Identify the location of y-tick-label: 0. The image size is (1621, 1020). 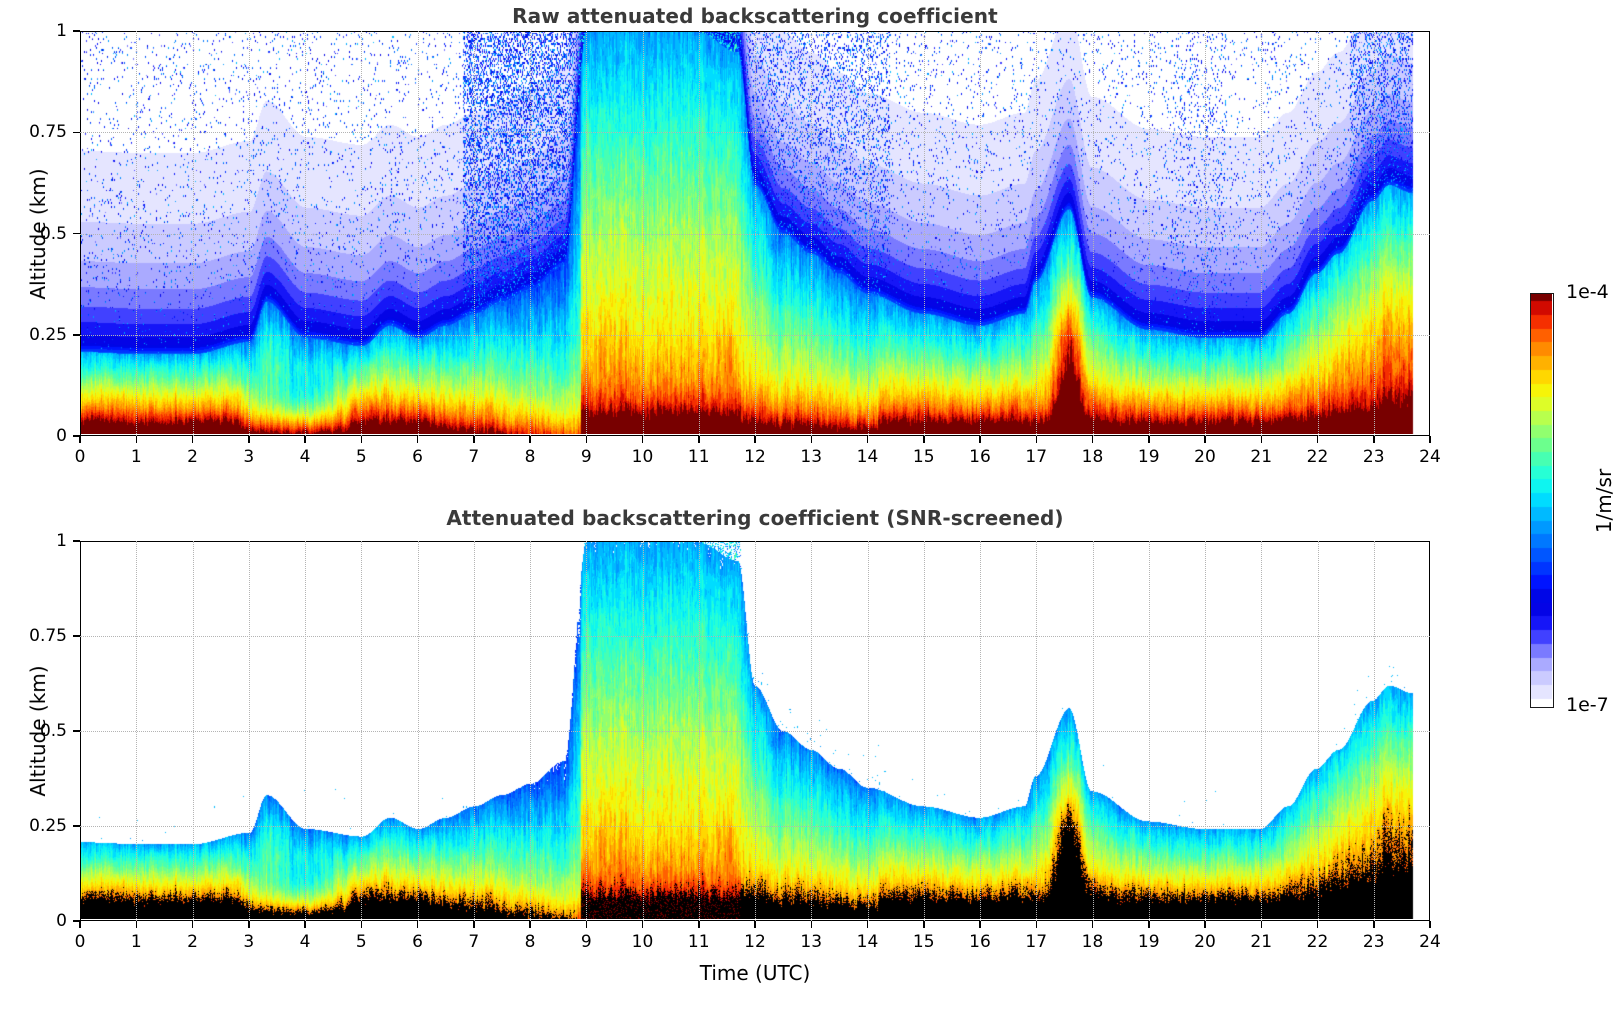
(61, 921).